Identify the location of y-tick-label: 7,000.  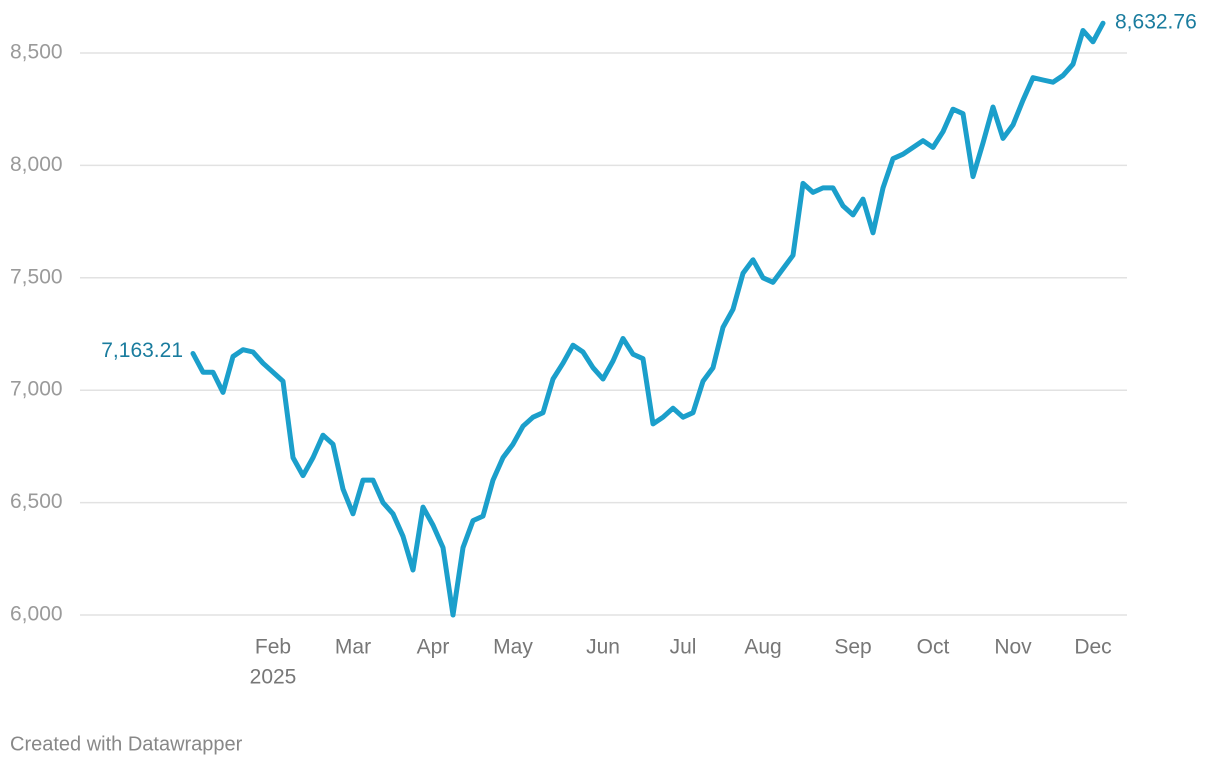
(36, 389).